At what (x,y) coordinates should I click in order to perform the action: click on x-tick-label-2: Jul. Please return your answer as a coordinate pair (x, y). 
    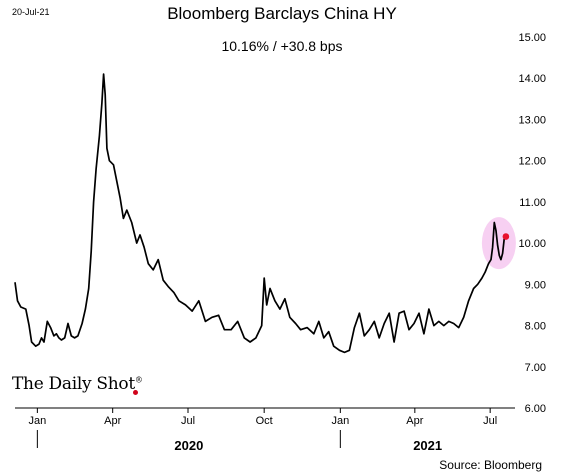
    Looking at the image, I should click on (188, 421).